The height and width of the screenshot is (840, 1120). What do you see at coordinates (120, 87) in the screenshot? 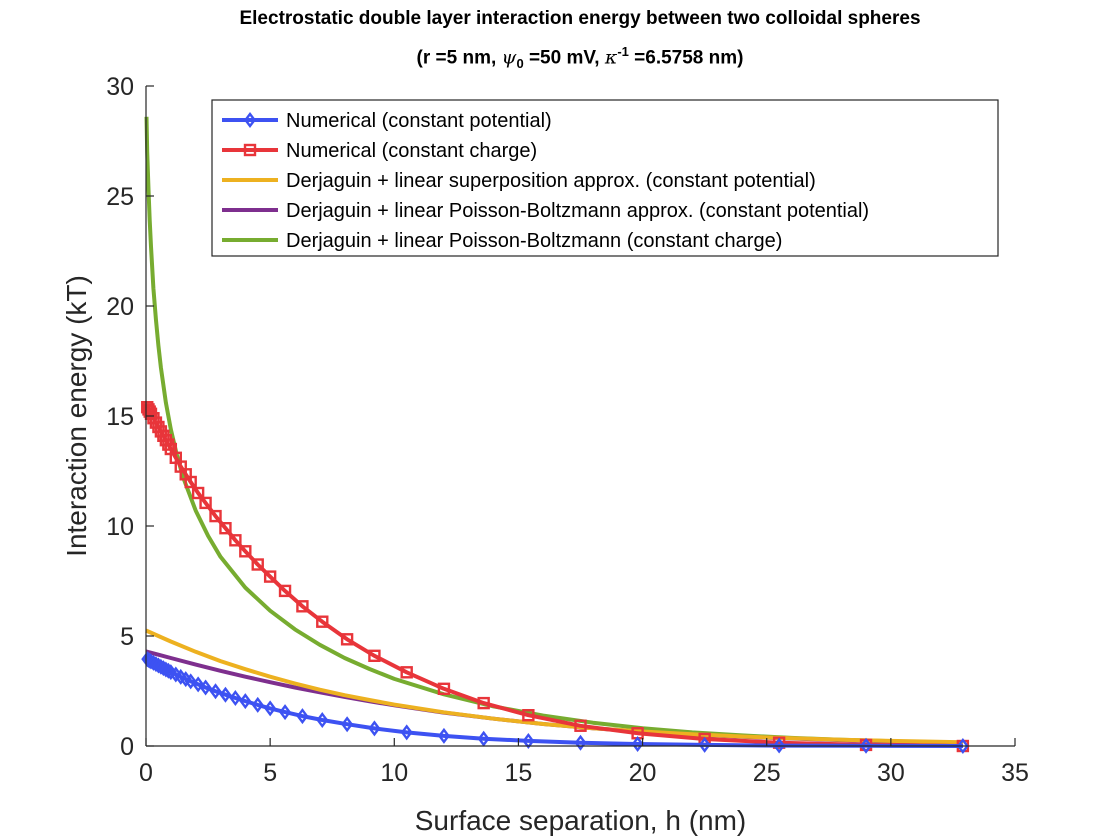
I see `y-tick-label-6: 30` at bounding box center [120, 87].